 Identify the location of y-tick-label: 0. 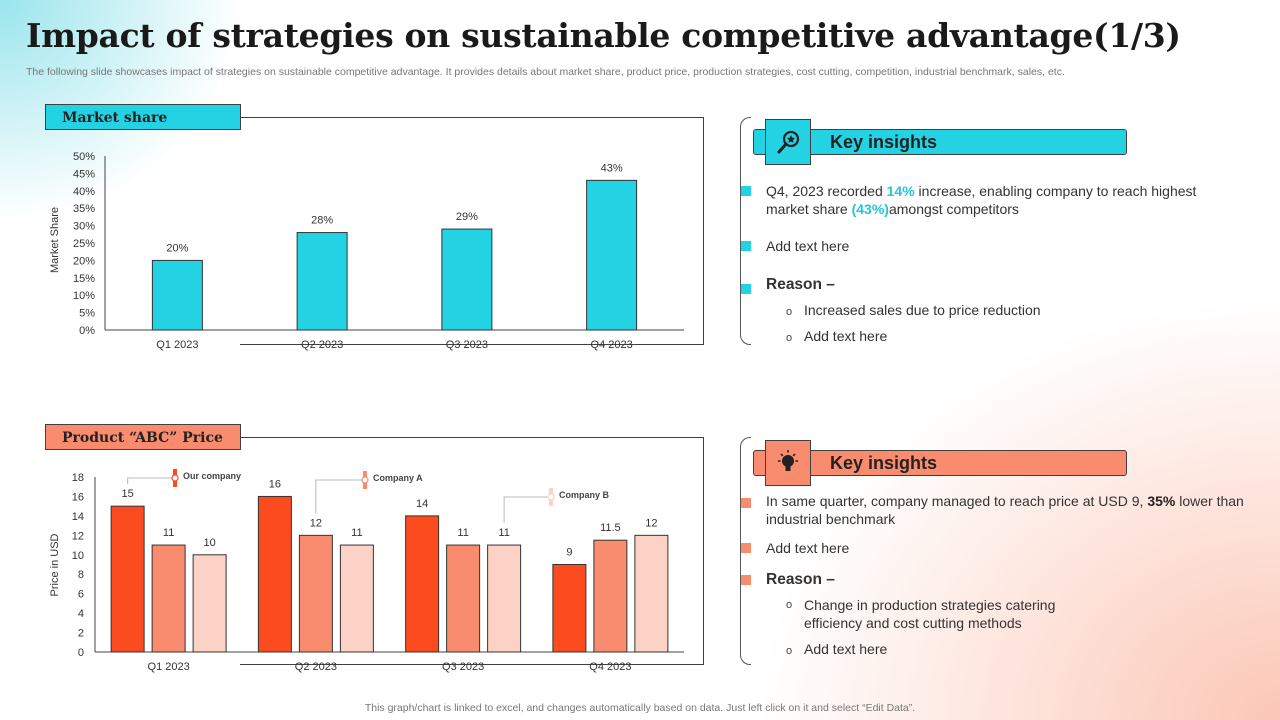
(81, 653).